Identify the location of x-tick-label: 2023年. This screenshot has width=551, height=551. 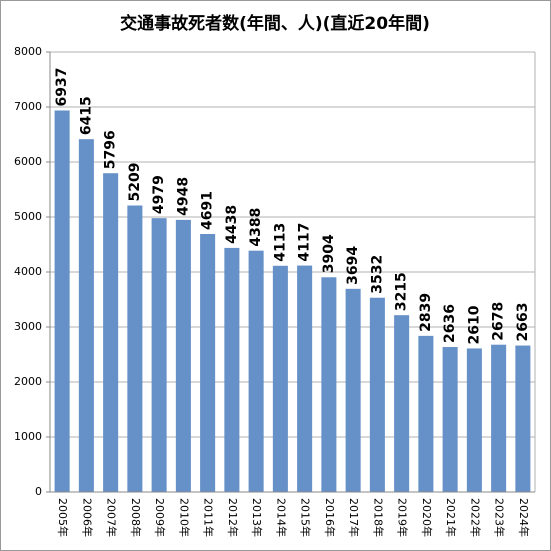
(500, 517).